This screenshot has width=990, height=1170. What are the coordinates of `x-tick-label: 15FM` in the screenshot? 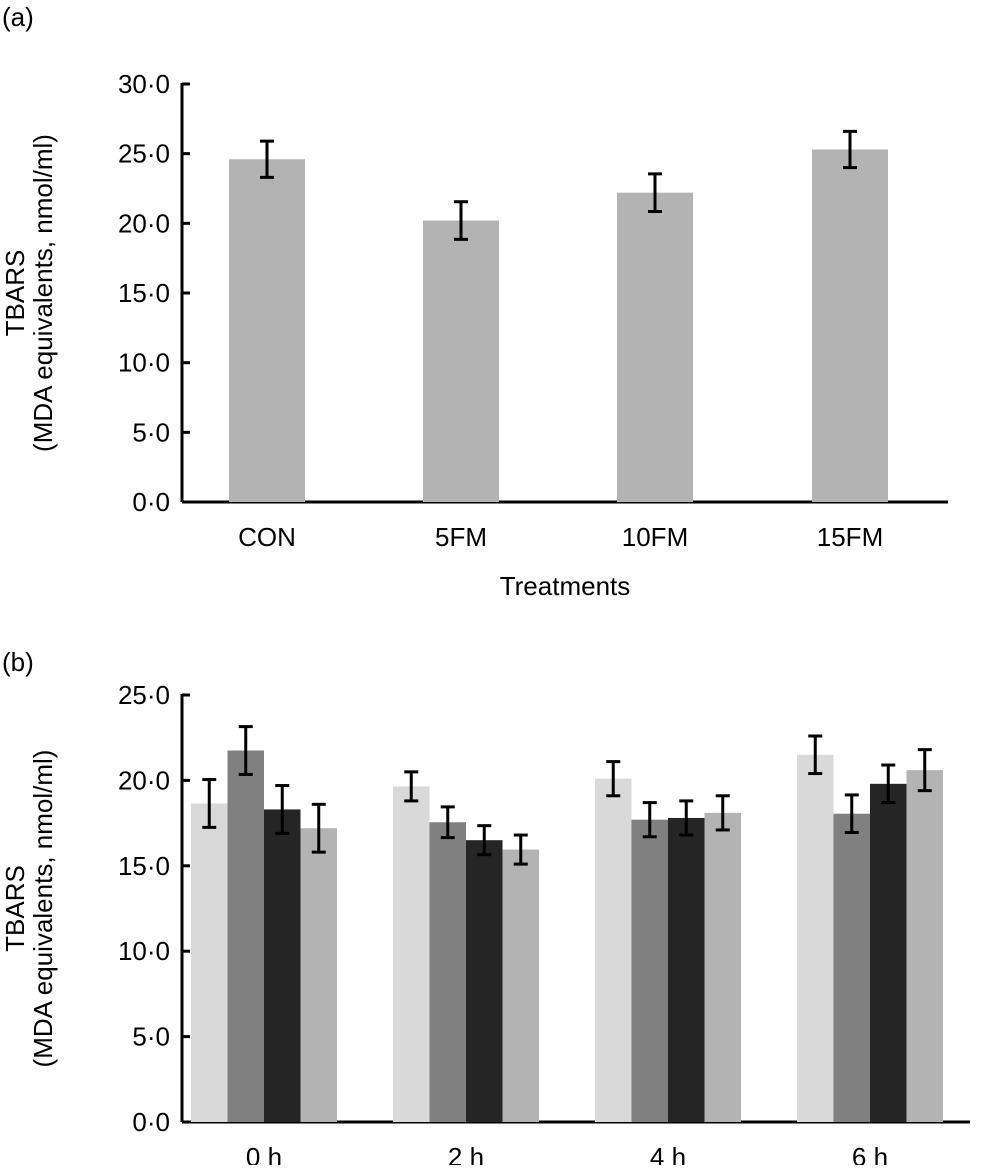 It's located at (850, 537).